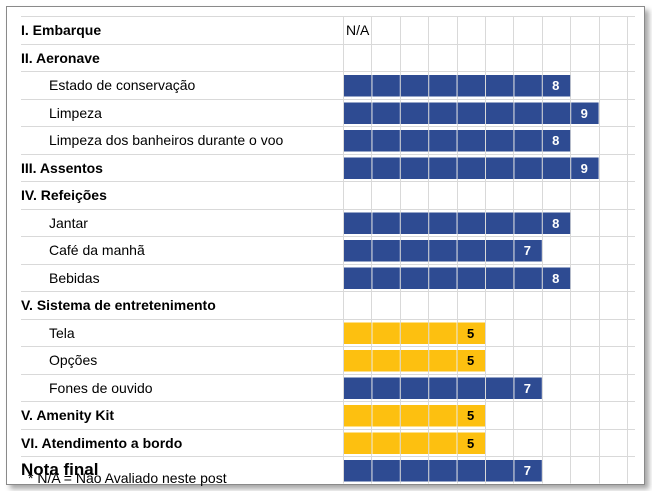 The height and width of the screenshot is (491, 652). What do you see at coordinates (102, 442) in the screenshot?
I see `row-label: VI. Atendimento a bordo` at bounding box center [102, 442].